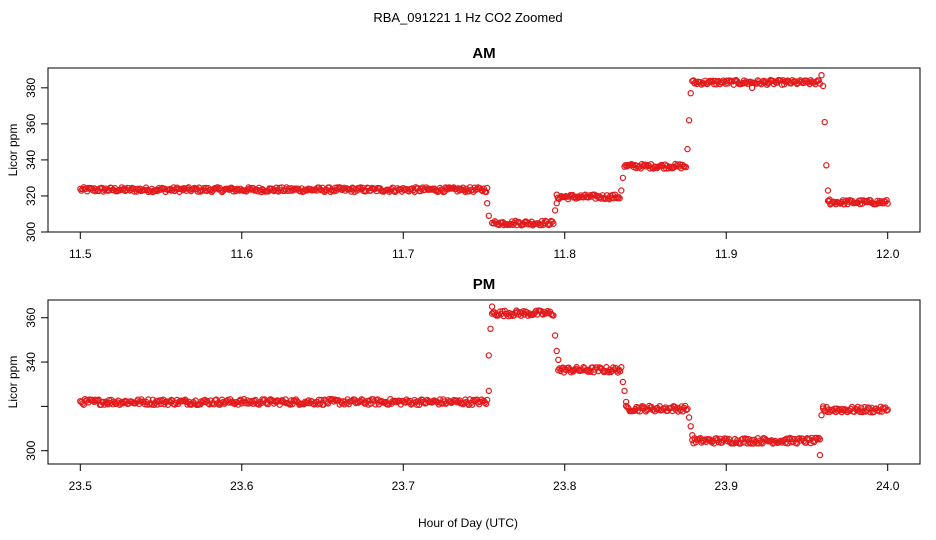 The width and height of the screenshot is (936, 540). I want to click on x-tick-label: 24.0, so click(888, 486).